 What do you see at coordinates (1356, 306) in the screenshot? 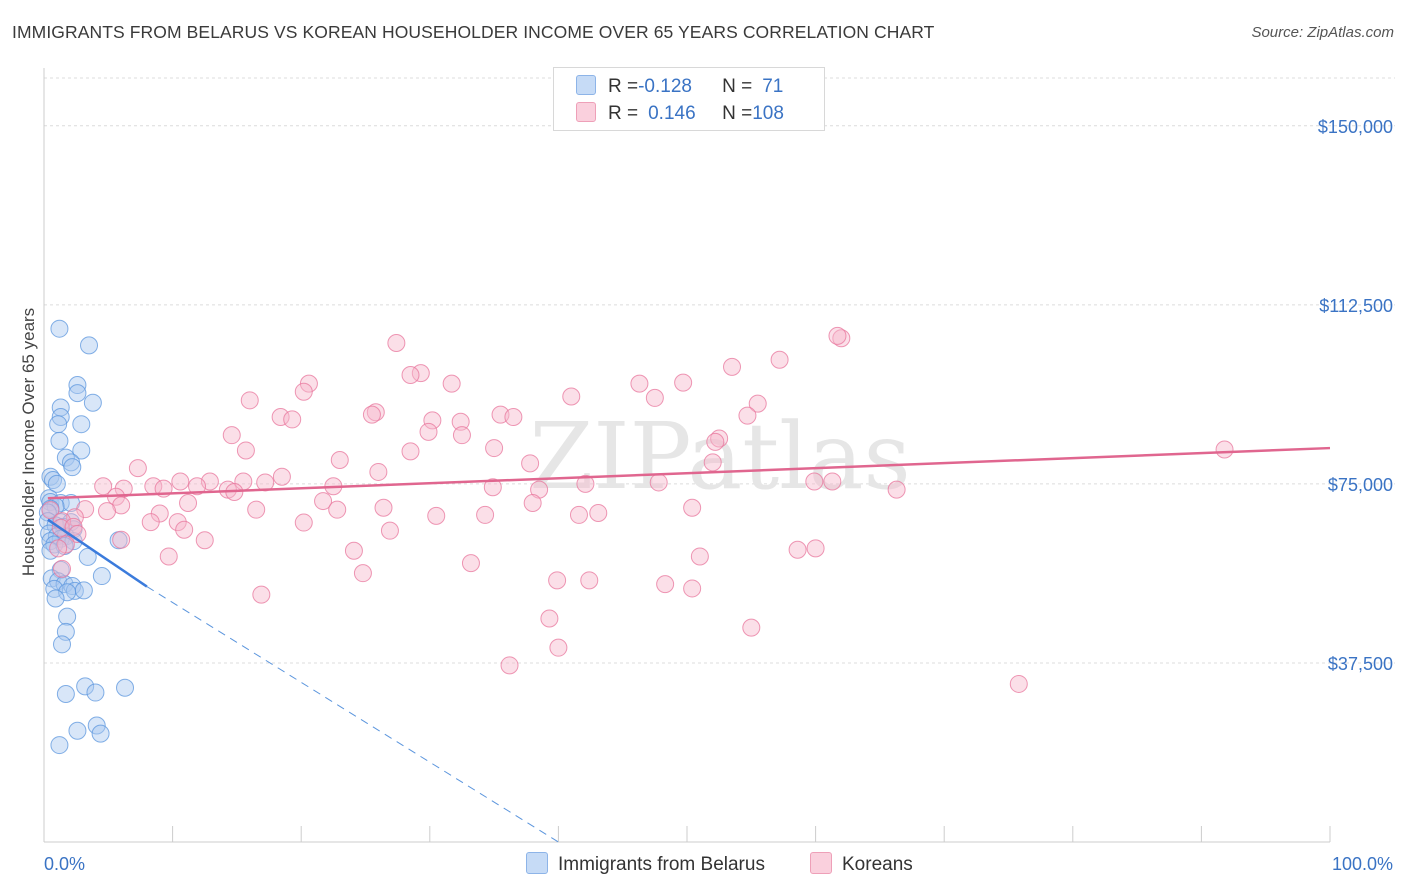
I see `y-tick-label: $112,500` at bounding box center [1356, 306].